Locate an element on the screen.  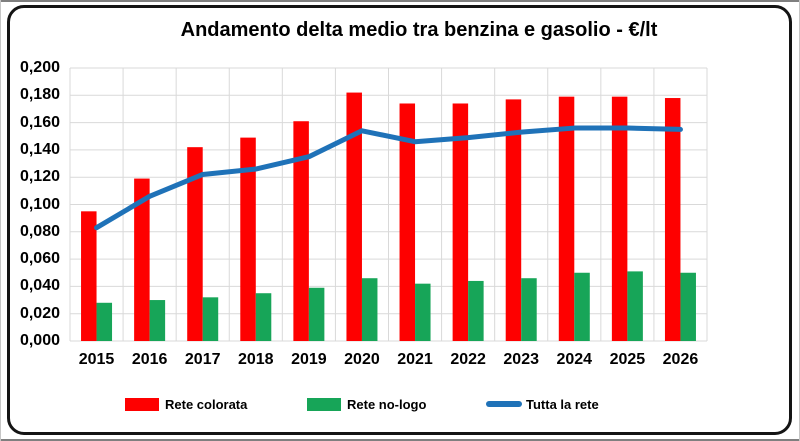
sheet-edge-top is located at coordinates (400, 1).